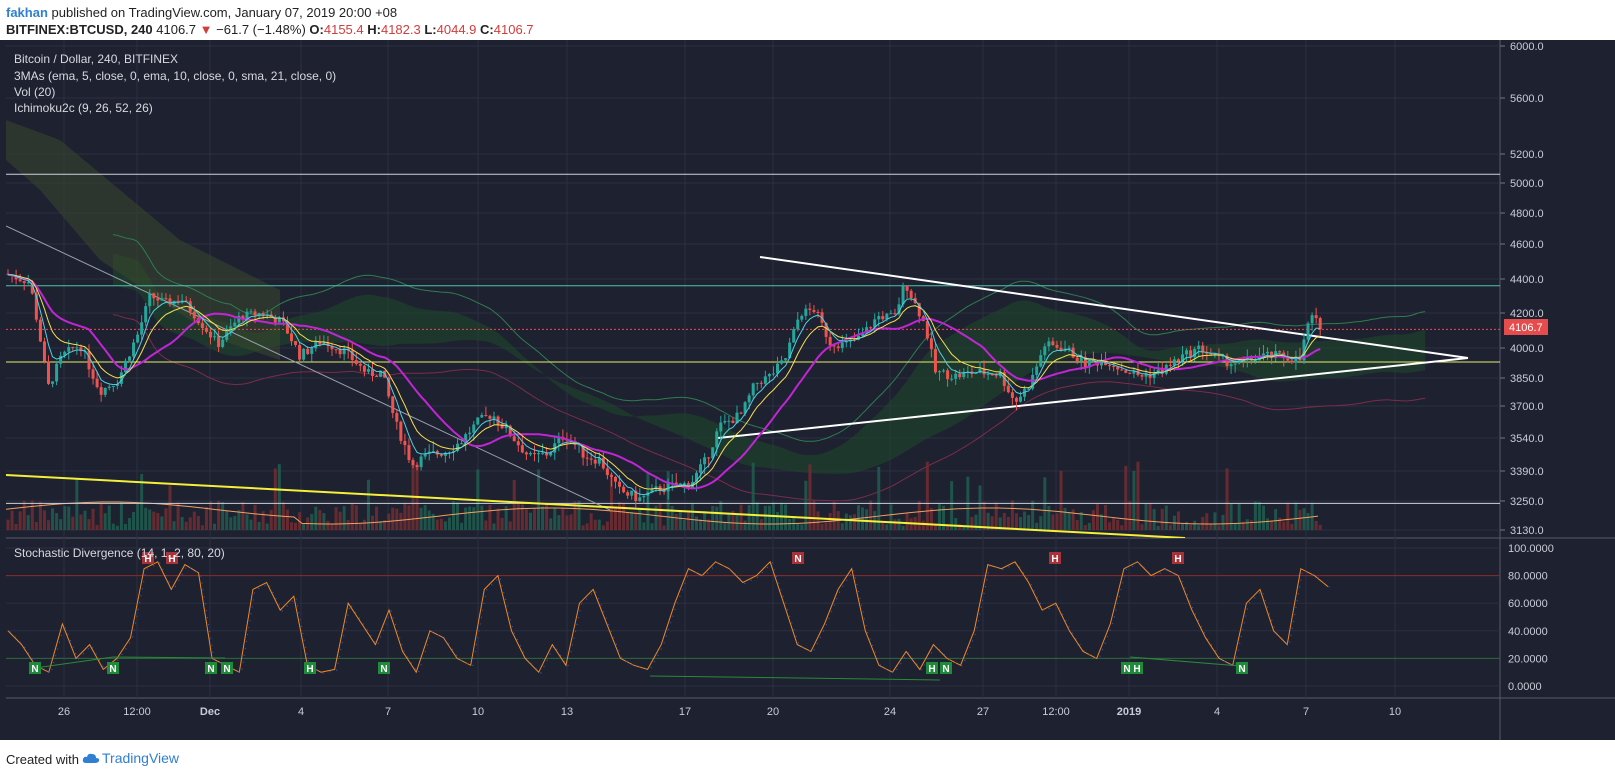 The height and width of the screenshot is (775, 1615). Describe the element at coordinates (456, 29) in the screenshot. I see `low-value: 4044.9` at that location.